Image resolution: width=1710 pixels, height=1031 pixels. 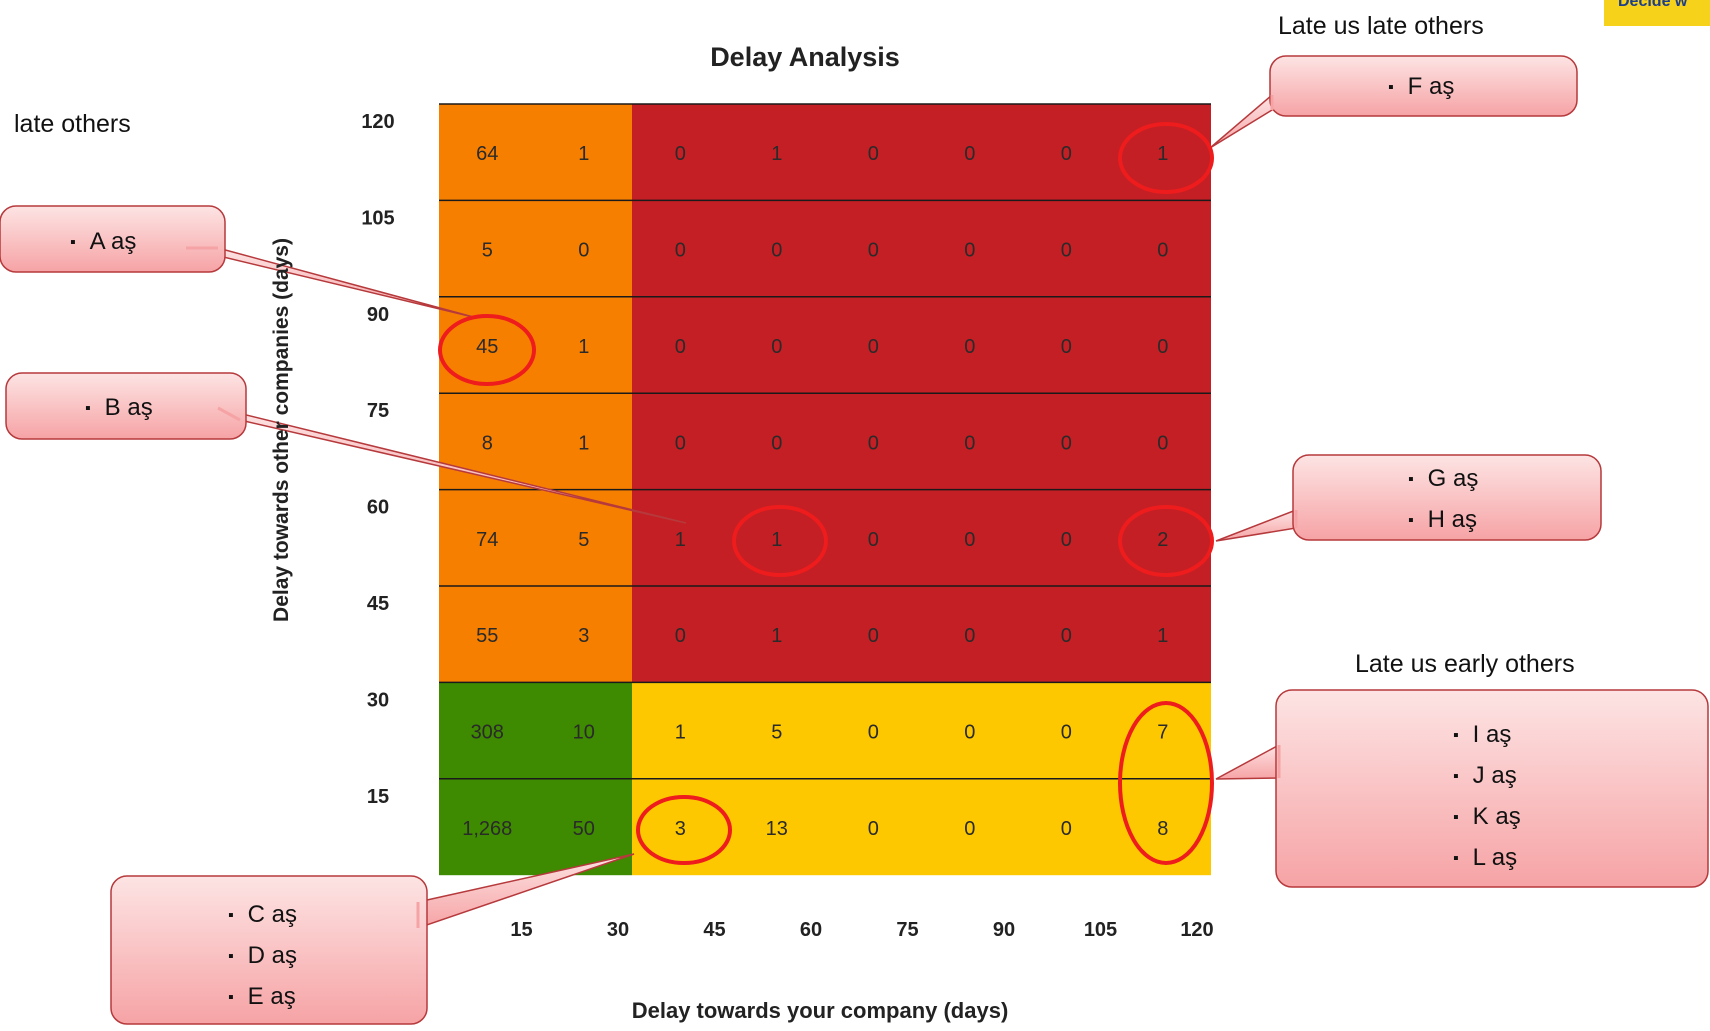 I want to click on callout-gh-text: G aş H aş, so click(x=1443, y=501).